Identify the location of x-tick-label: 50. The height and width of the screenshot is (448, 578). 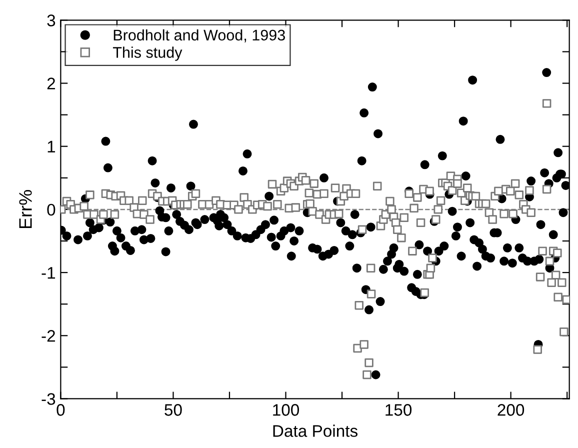
(173, 410).